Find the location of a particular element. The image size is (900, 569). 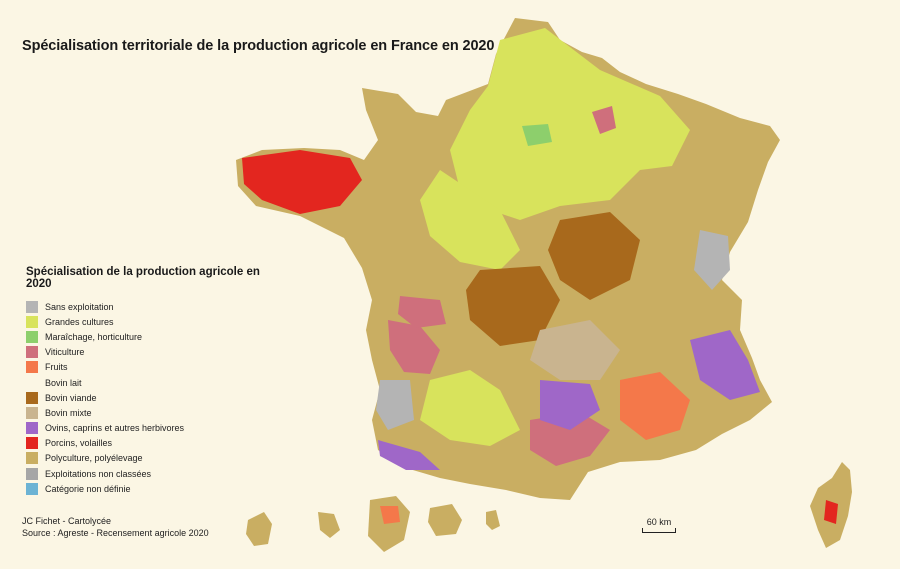

legend-label: Fruits is located at coordinates (56, 367).